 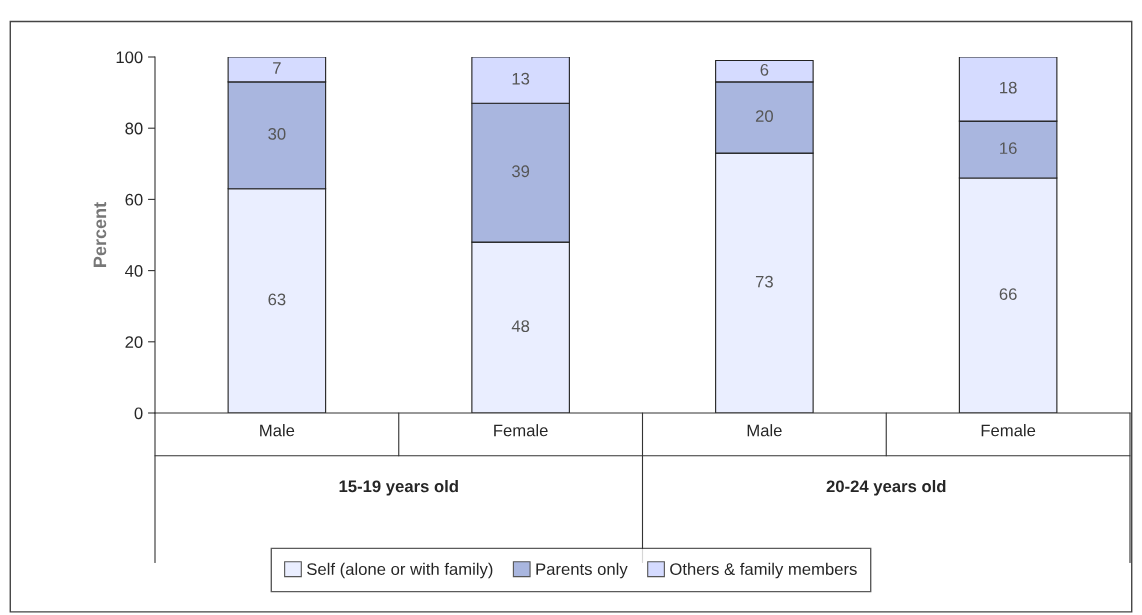 What do you see at coordinates (129, 57) in the screenshot?
I see `y-tick-label: 100` at bounding box center [129, 57].